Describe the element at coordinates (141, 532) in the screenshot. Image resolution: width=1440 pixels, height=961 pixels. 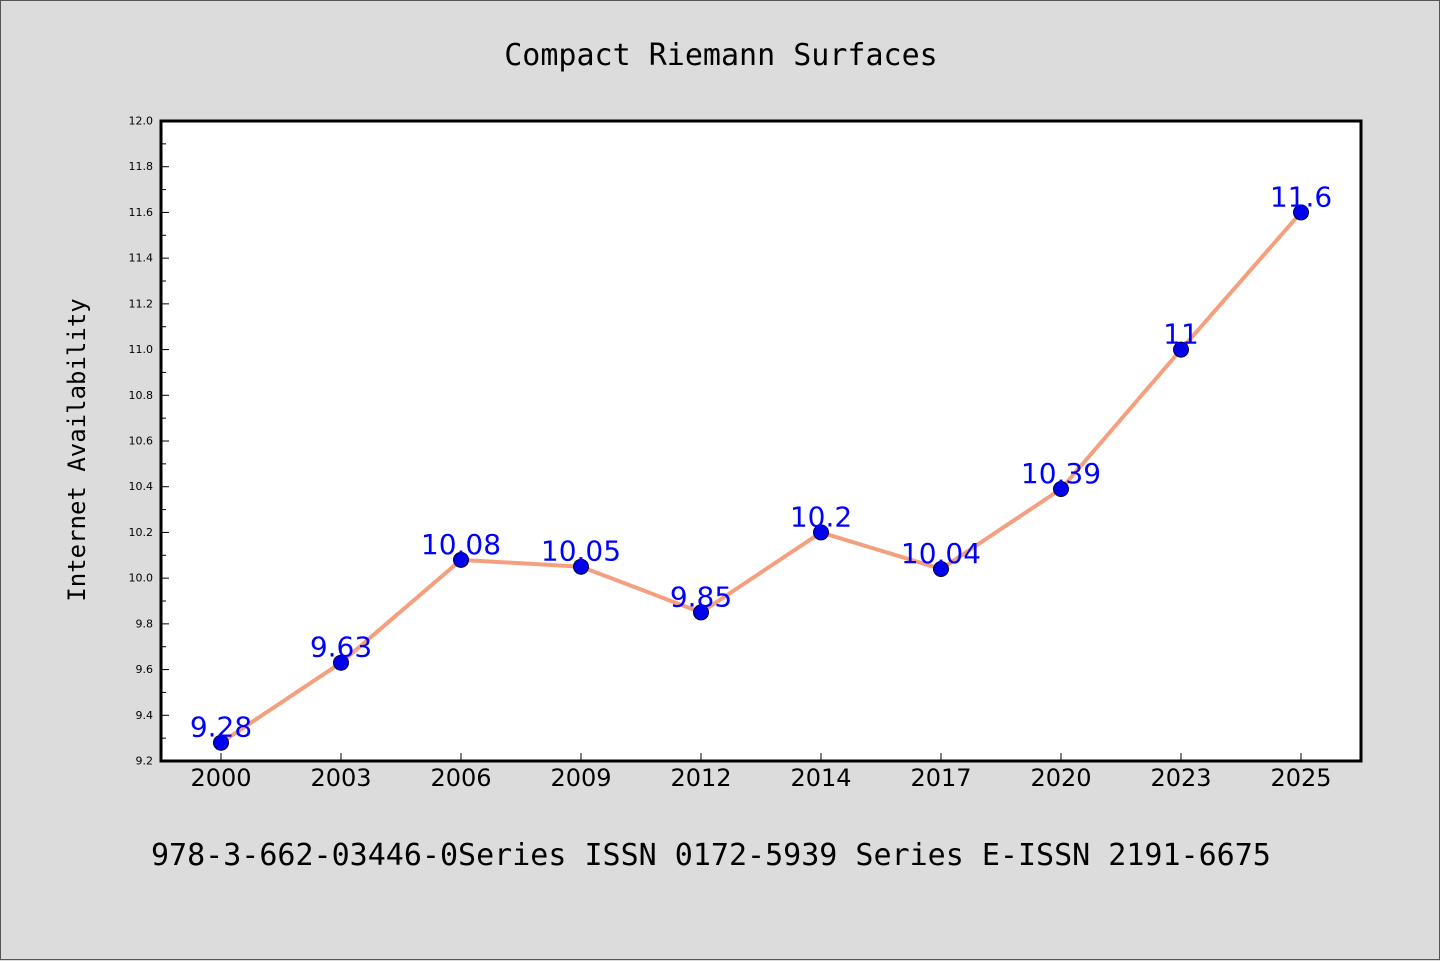
I see `y-tick-label: 10.2` at that location.